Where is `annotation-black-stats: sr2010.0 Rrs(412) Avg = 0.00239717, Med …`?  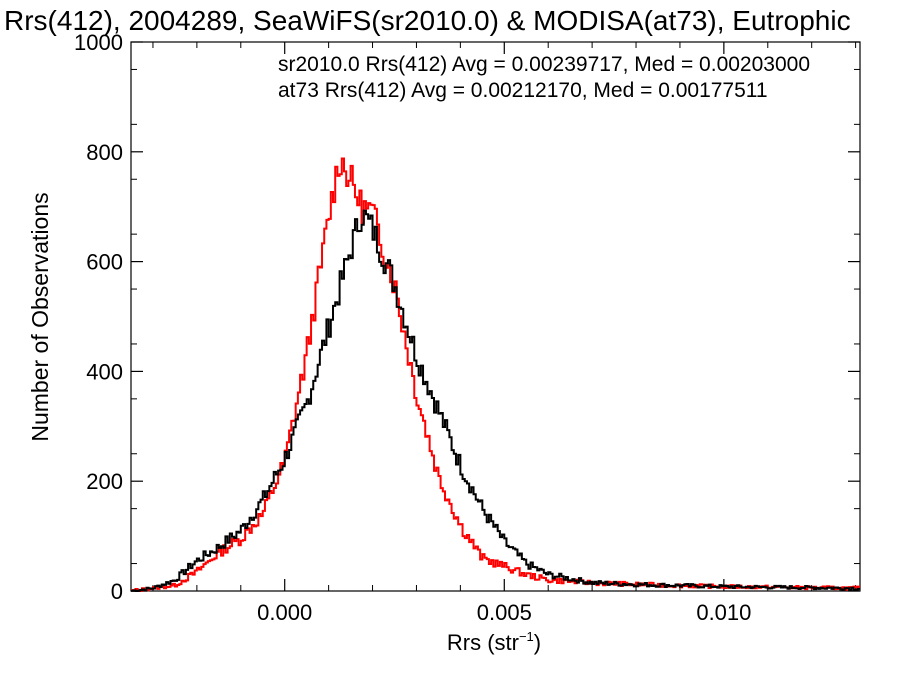
annotation-black-stats: sr2010.0 Rrs(412) Avg = 0.00239717, Med … is located at coordinates (544, 64).